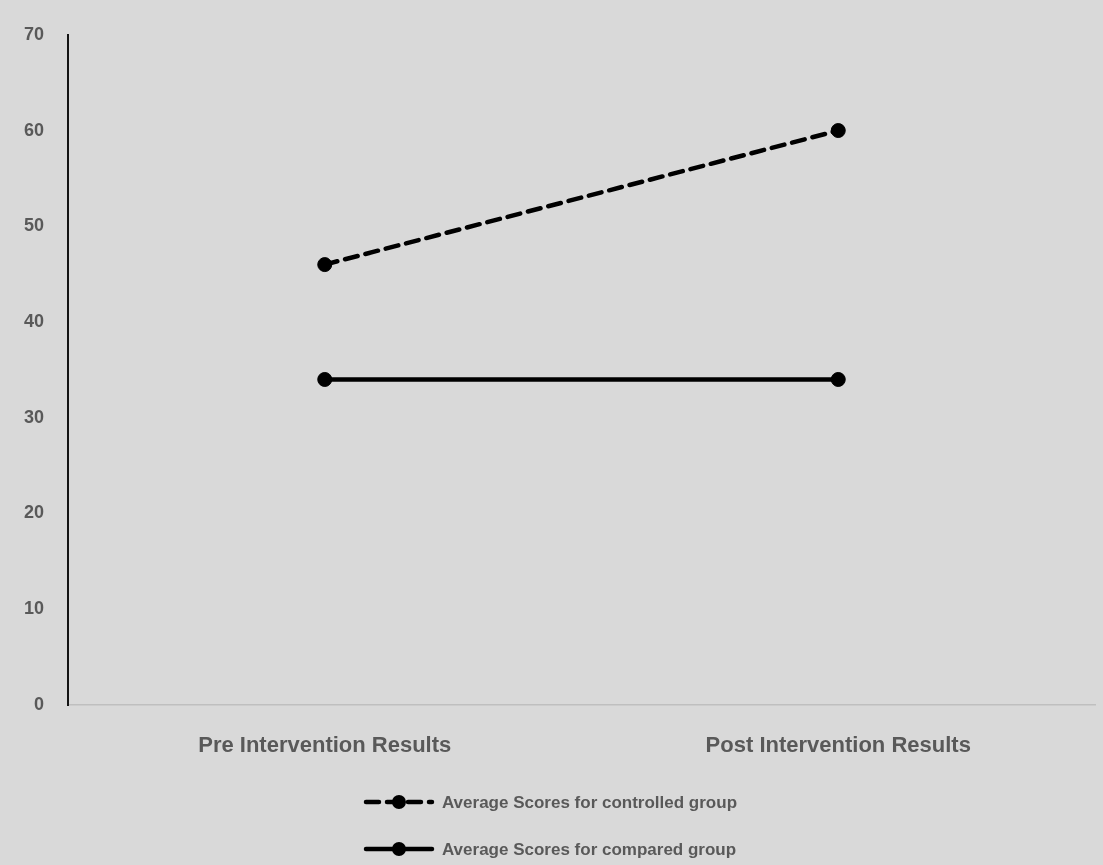  I want to click on y-tick-label: 0, so click(38, 703).